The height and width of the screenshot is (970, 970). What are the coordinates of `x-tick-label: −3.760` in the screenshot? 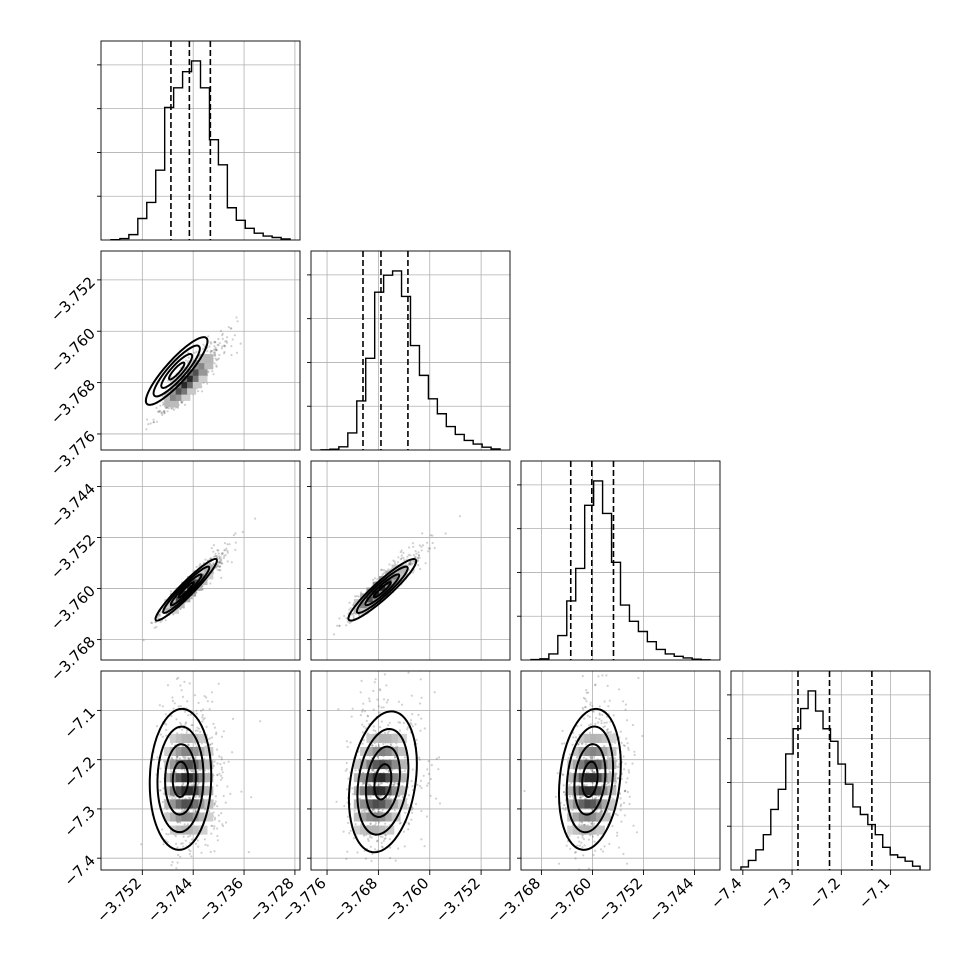 It's located at (407, 900).